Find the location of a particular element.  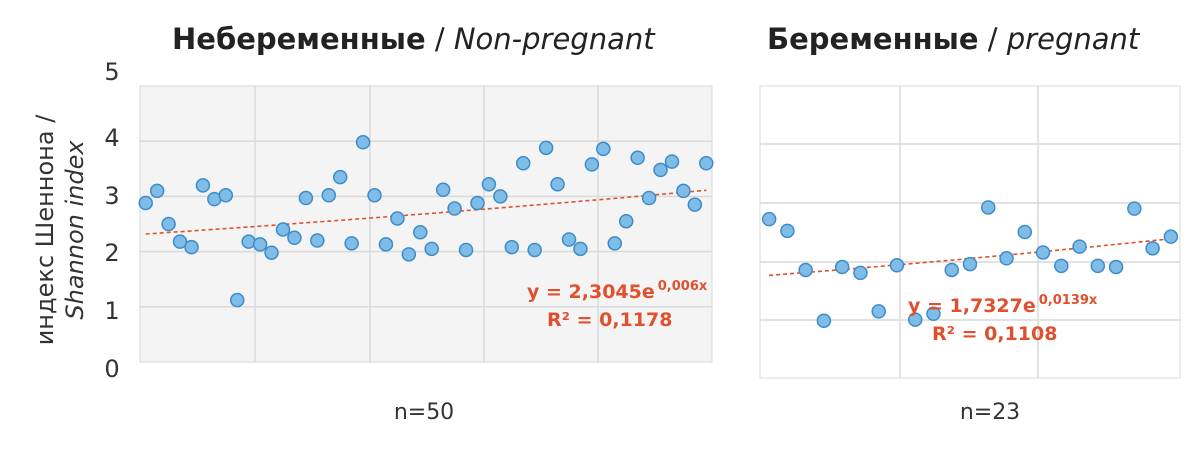

y-tick-label: 1 is located at coordinates (112, 311).